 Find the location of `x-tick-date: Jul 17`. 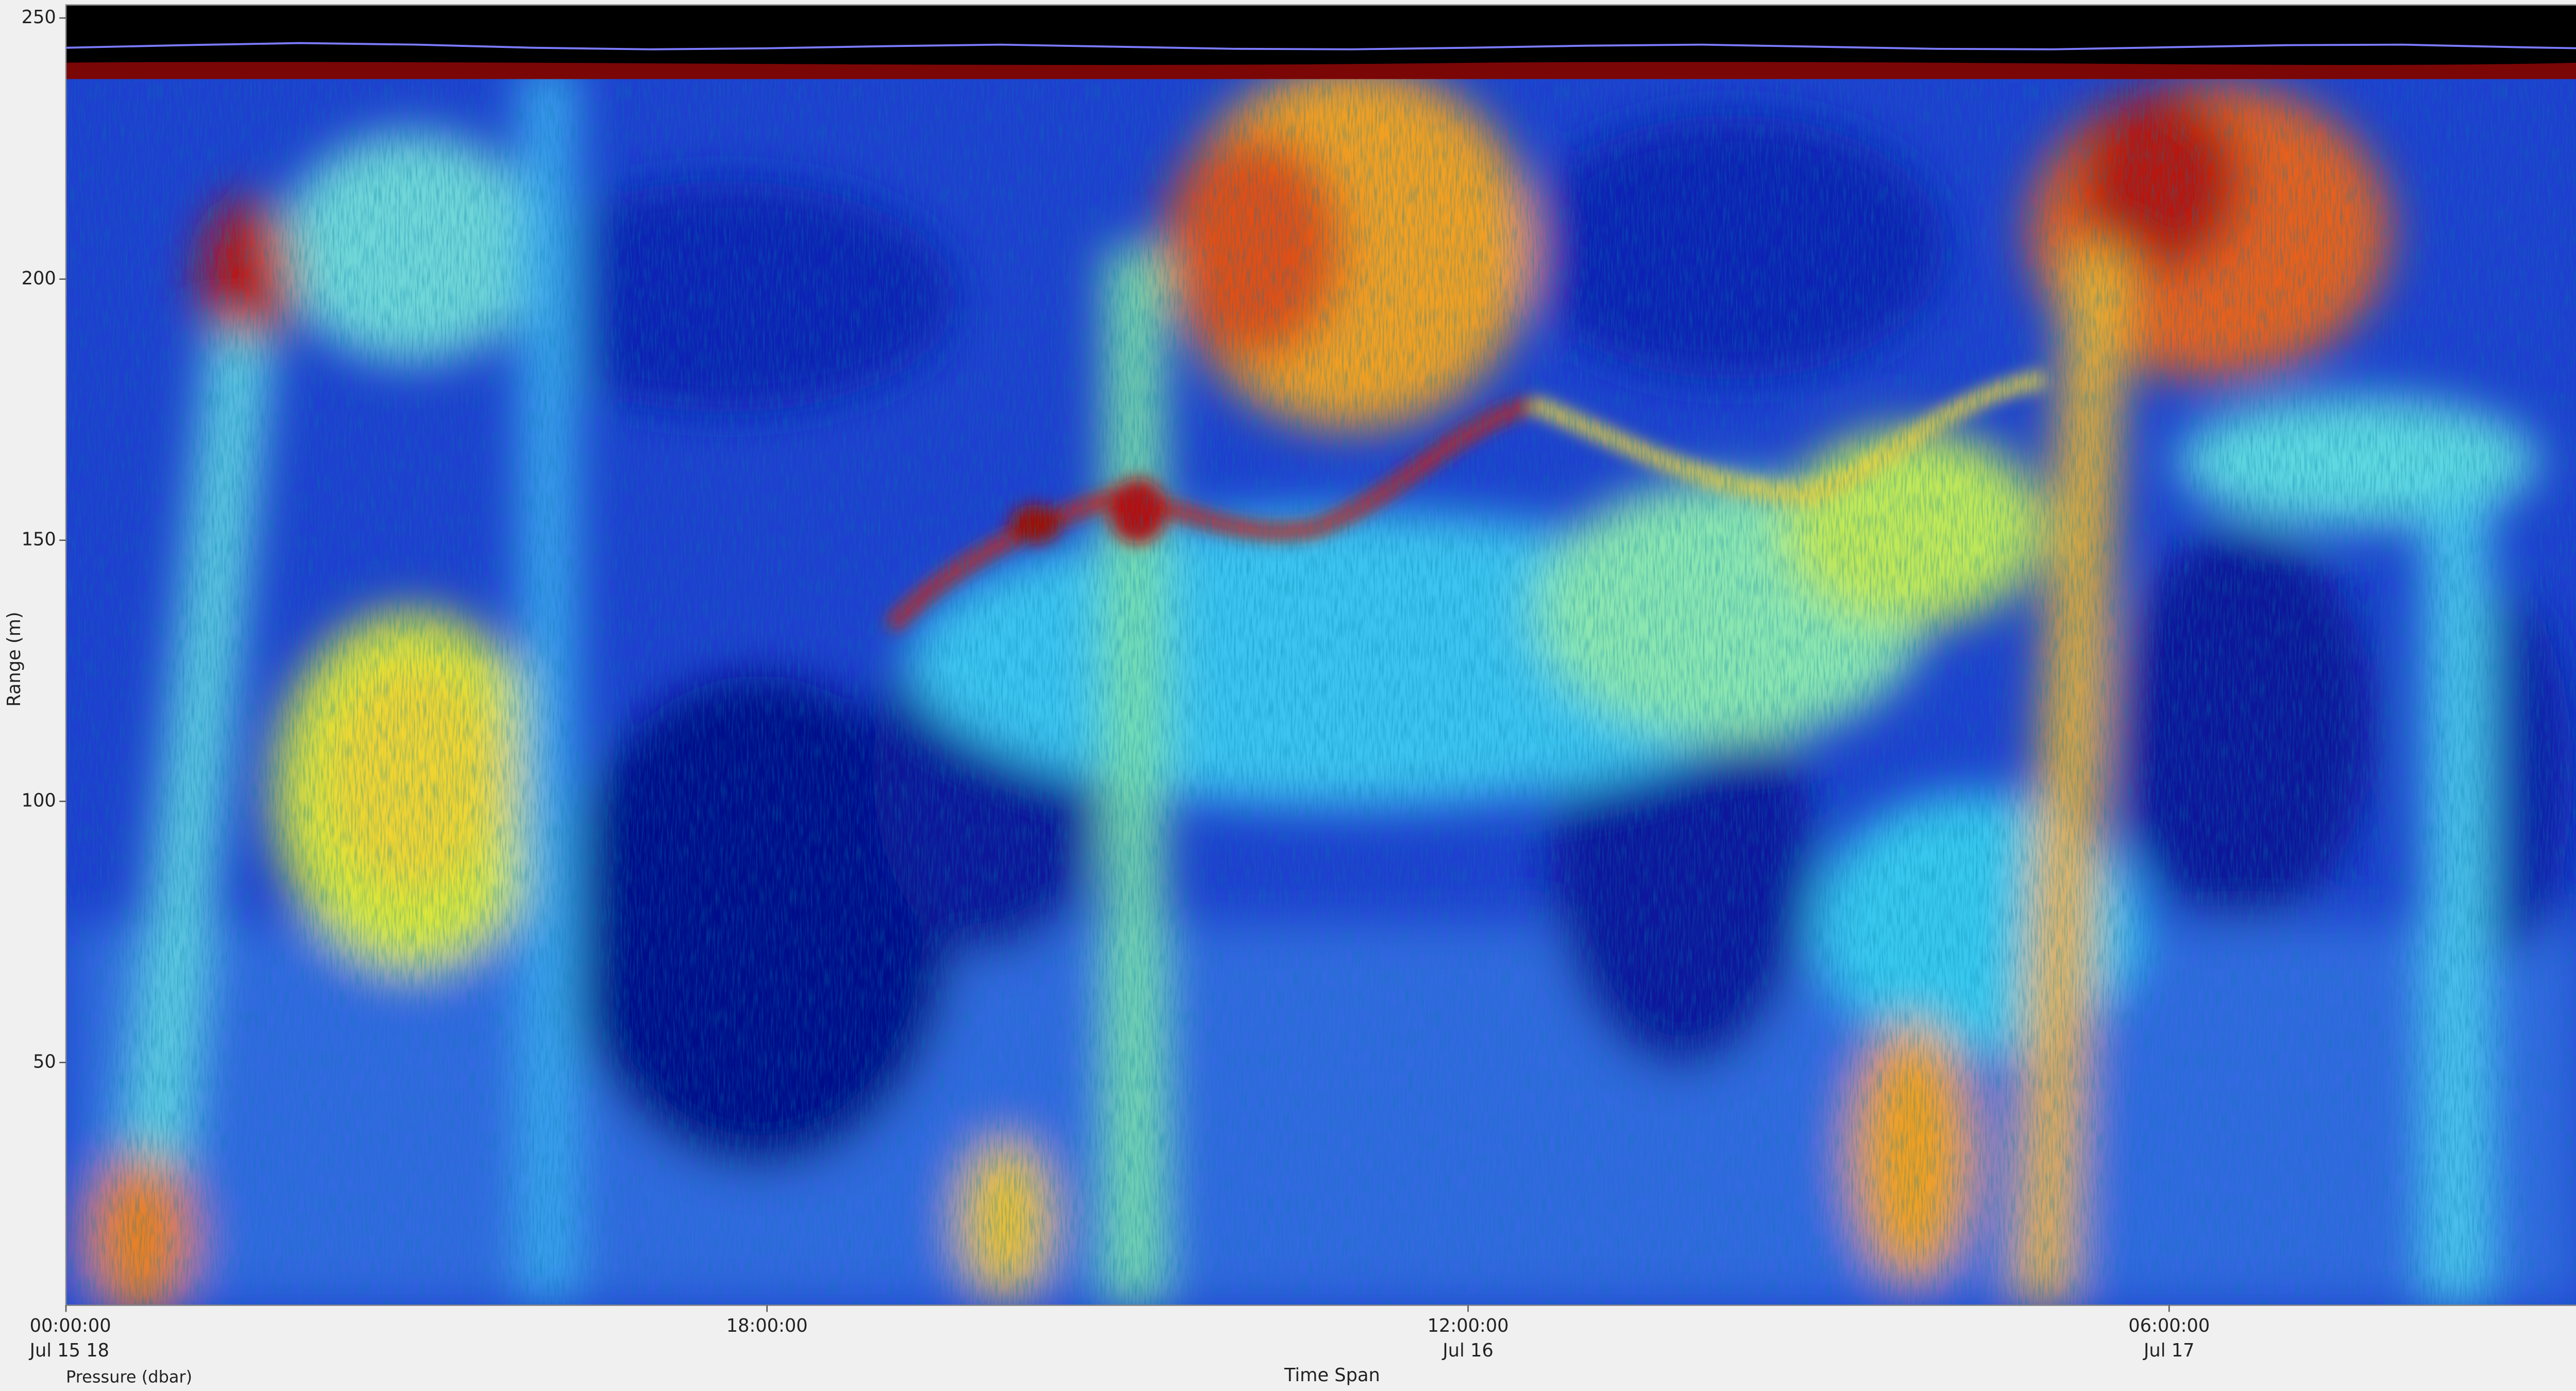

x-tick-date: Jul 17 is located at coordinates (2168, 1350).